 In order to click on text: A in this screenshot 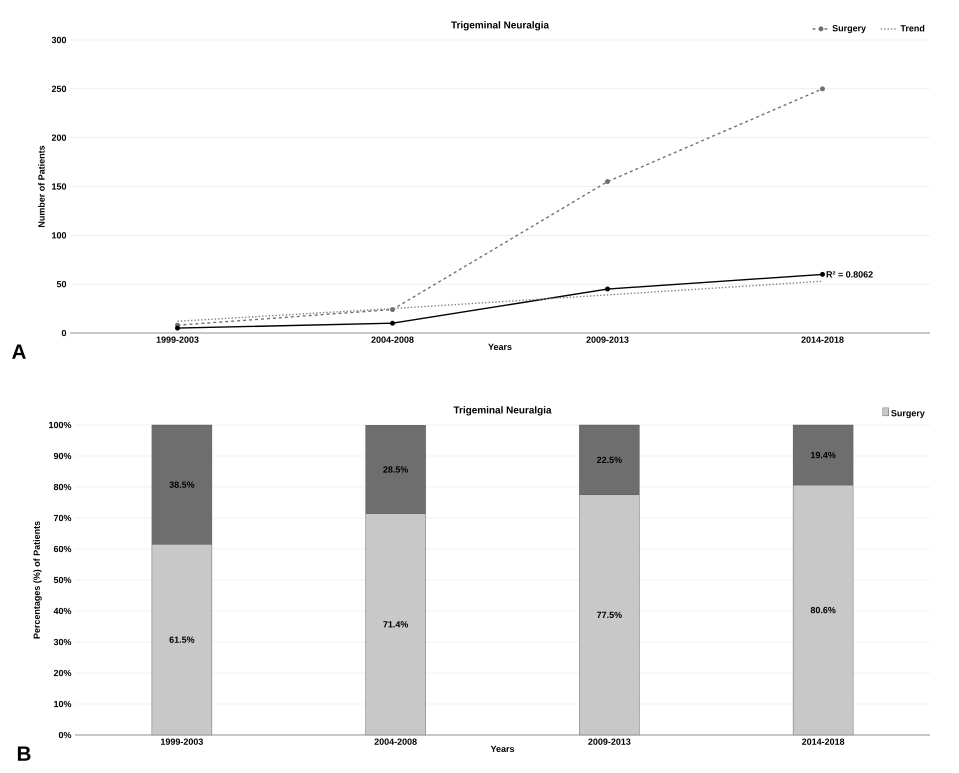, I will do `click(19, 351)`.